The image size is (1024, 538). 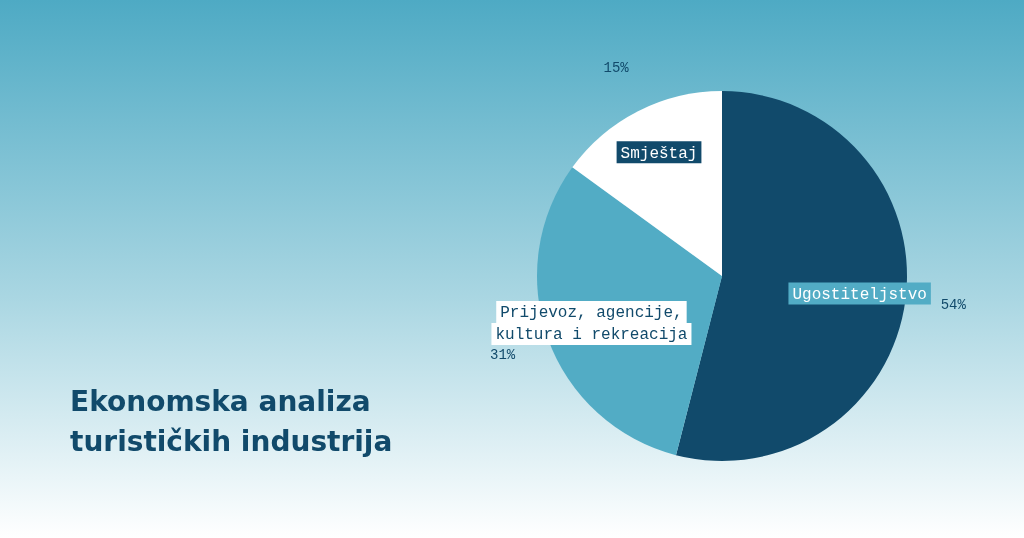 I want to click on data-label: 54%, so click(x=953, y=304).